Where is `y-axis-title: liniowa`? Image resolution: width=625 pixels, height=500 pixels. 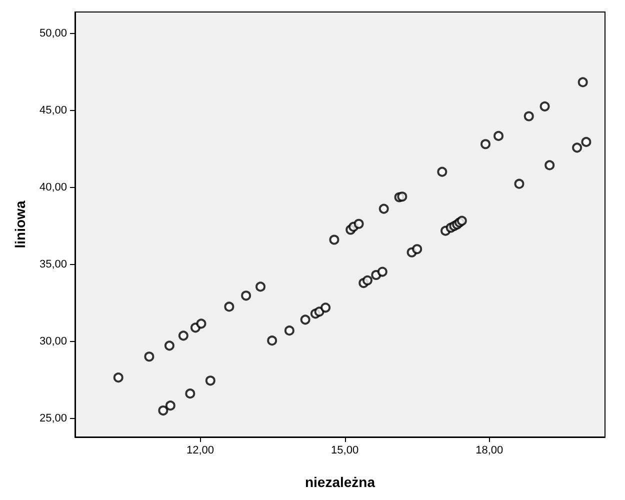 y-axis-title: liniowa is located at coordinates (20, 224).